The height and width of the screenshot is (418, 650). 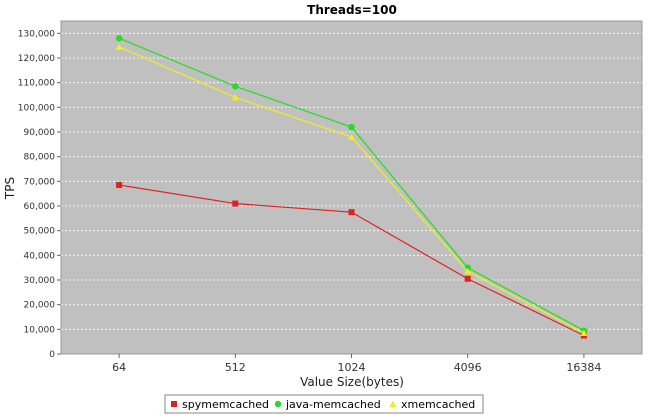 I want to click on legend-item-spymemcached: spymemcached, so click(x=220, y=404).